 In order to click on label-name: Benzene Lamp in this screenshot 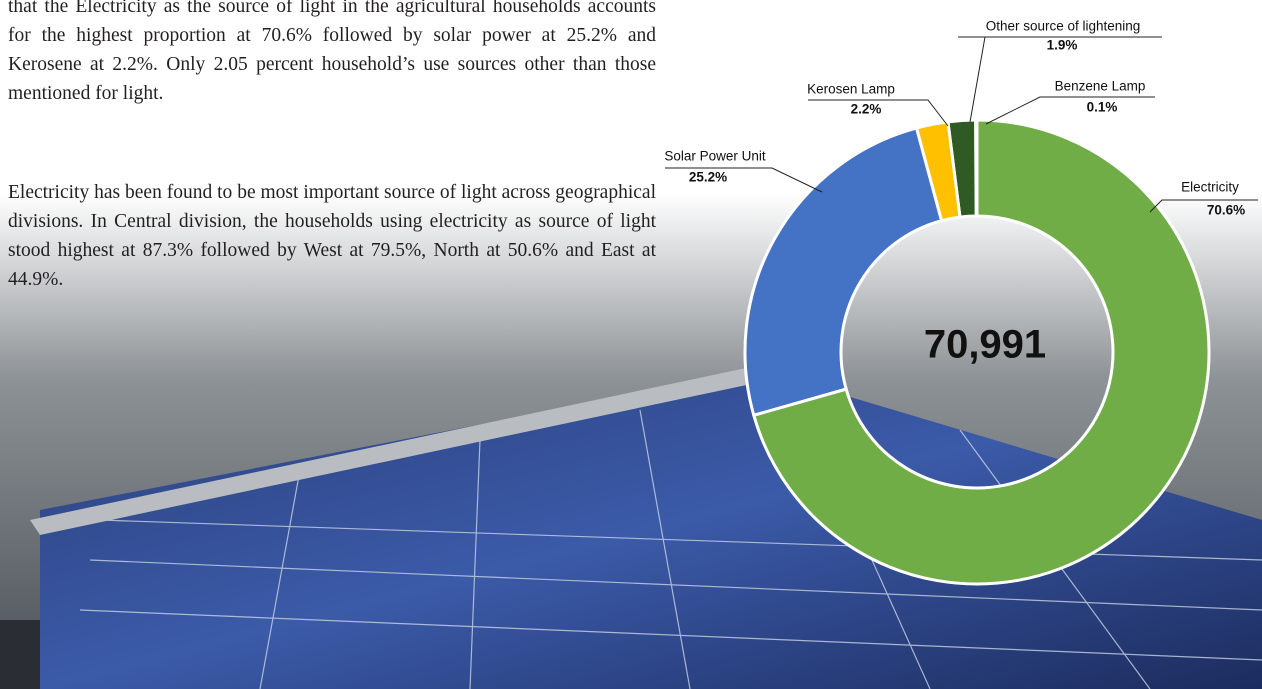, I will do `click(1100, 86)`.